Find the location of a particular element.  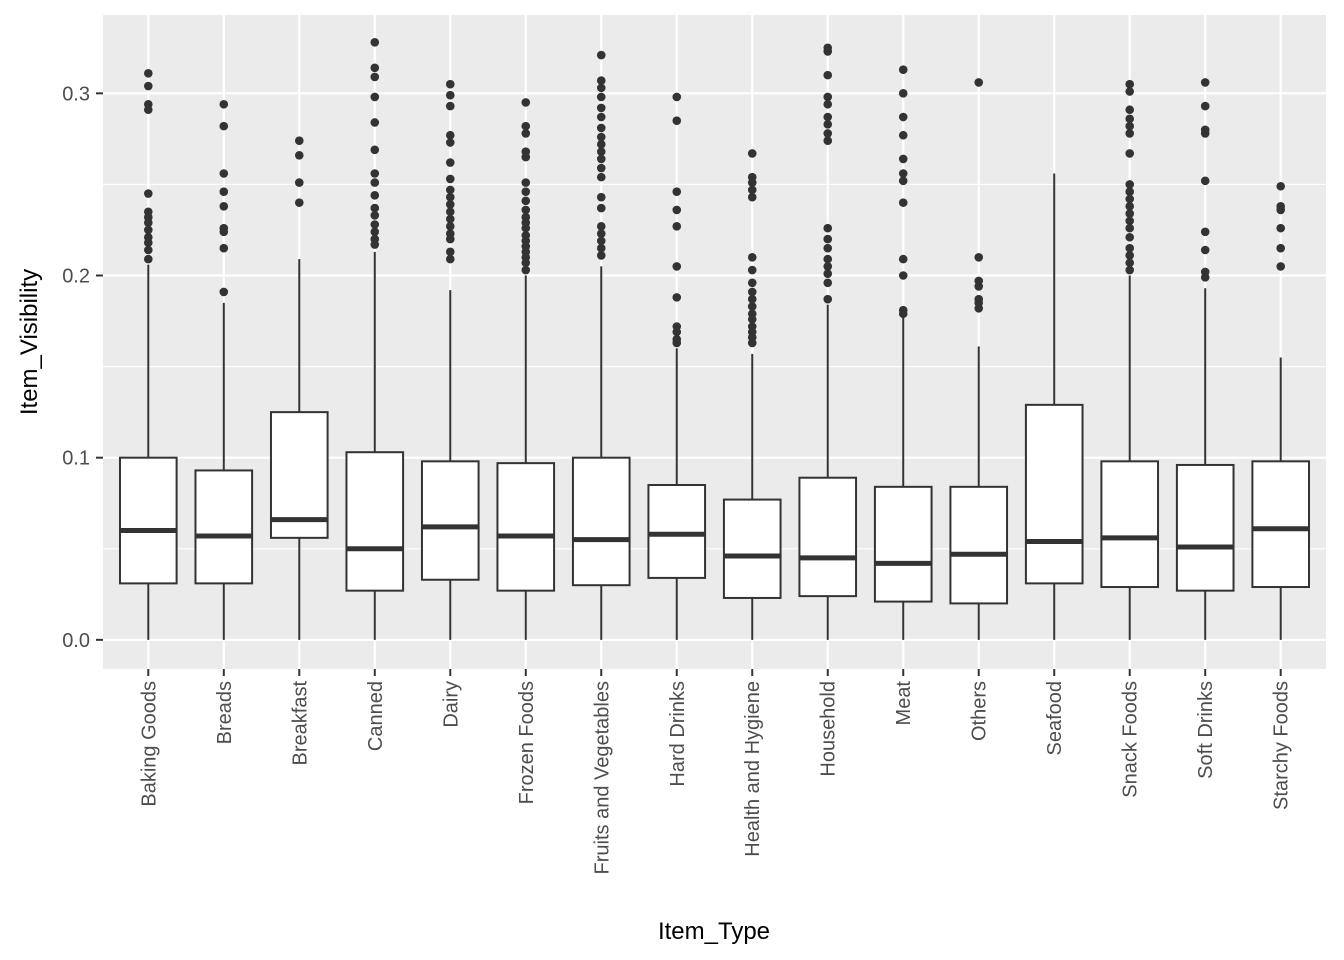

x-tick-label: Breads is located at coordinates (225, 712).